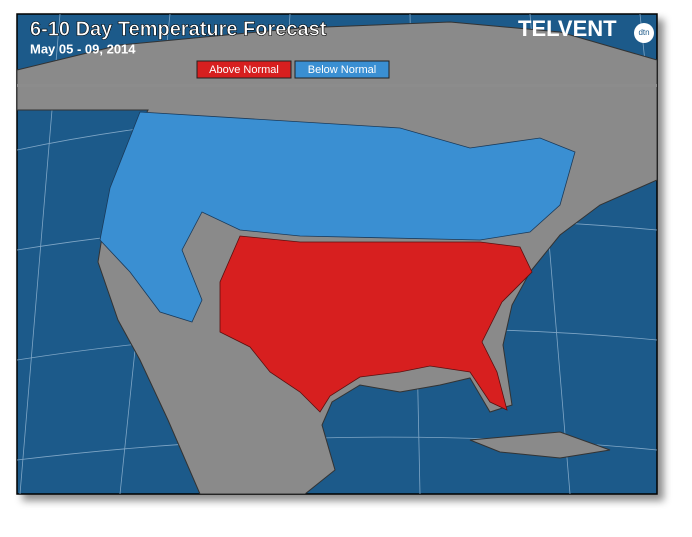 The width and height of the screenshot is (692, 537). I want to click on legend-label: Below Normal, so click(342, 70).